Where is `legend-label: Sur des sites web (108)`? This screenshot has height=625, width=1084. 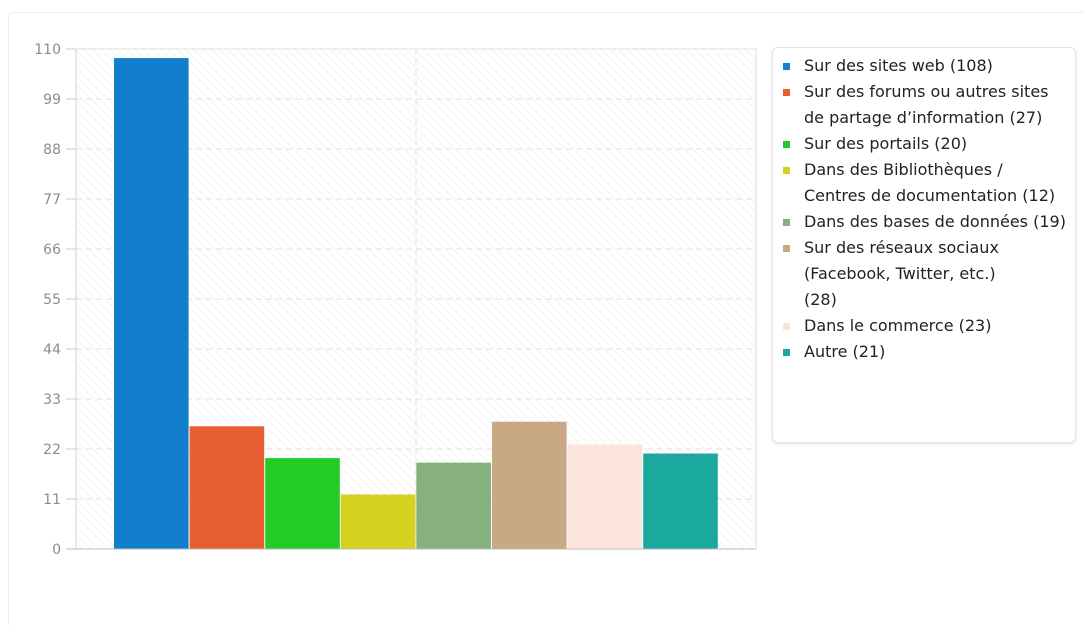 legend-label: Sur des sites web (108) is located at coordinates (898, 65).